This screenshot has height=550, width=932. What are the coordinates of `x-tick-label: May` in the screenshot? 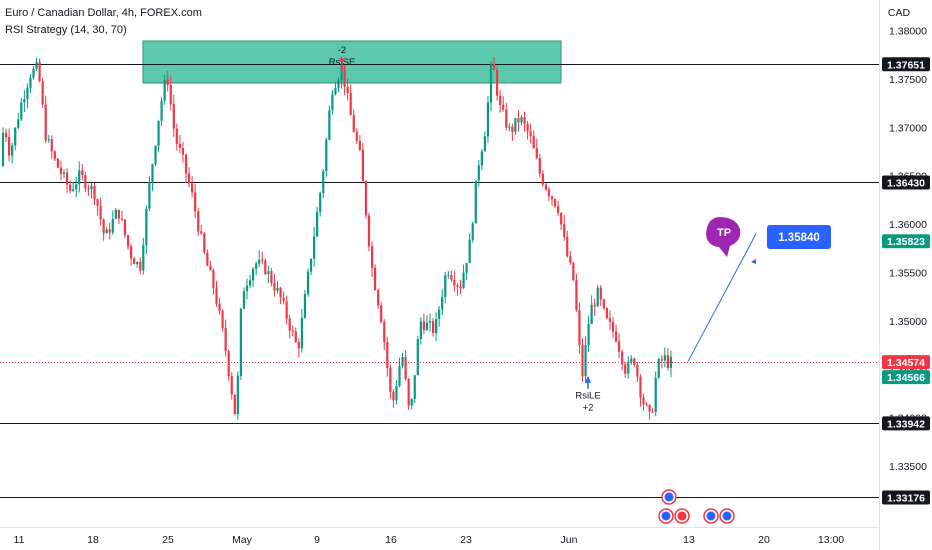 It's located at (242, 540).